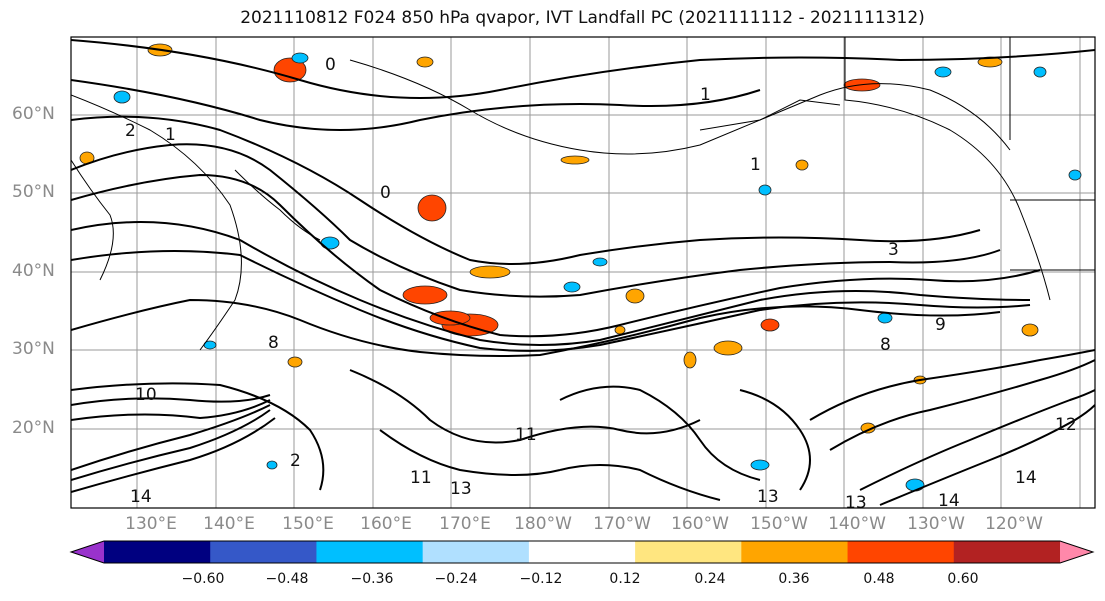 This screenshot has height=601, width=1105. Describe the element at coordinates (33, 428) in the screenshot. I see `lat-label-20n: 20°N` at that location.